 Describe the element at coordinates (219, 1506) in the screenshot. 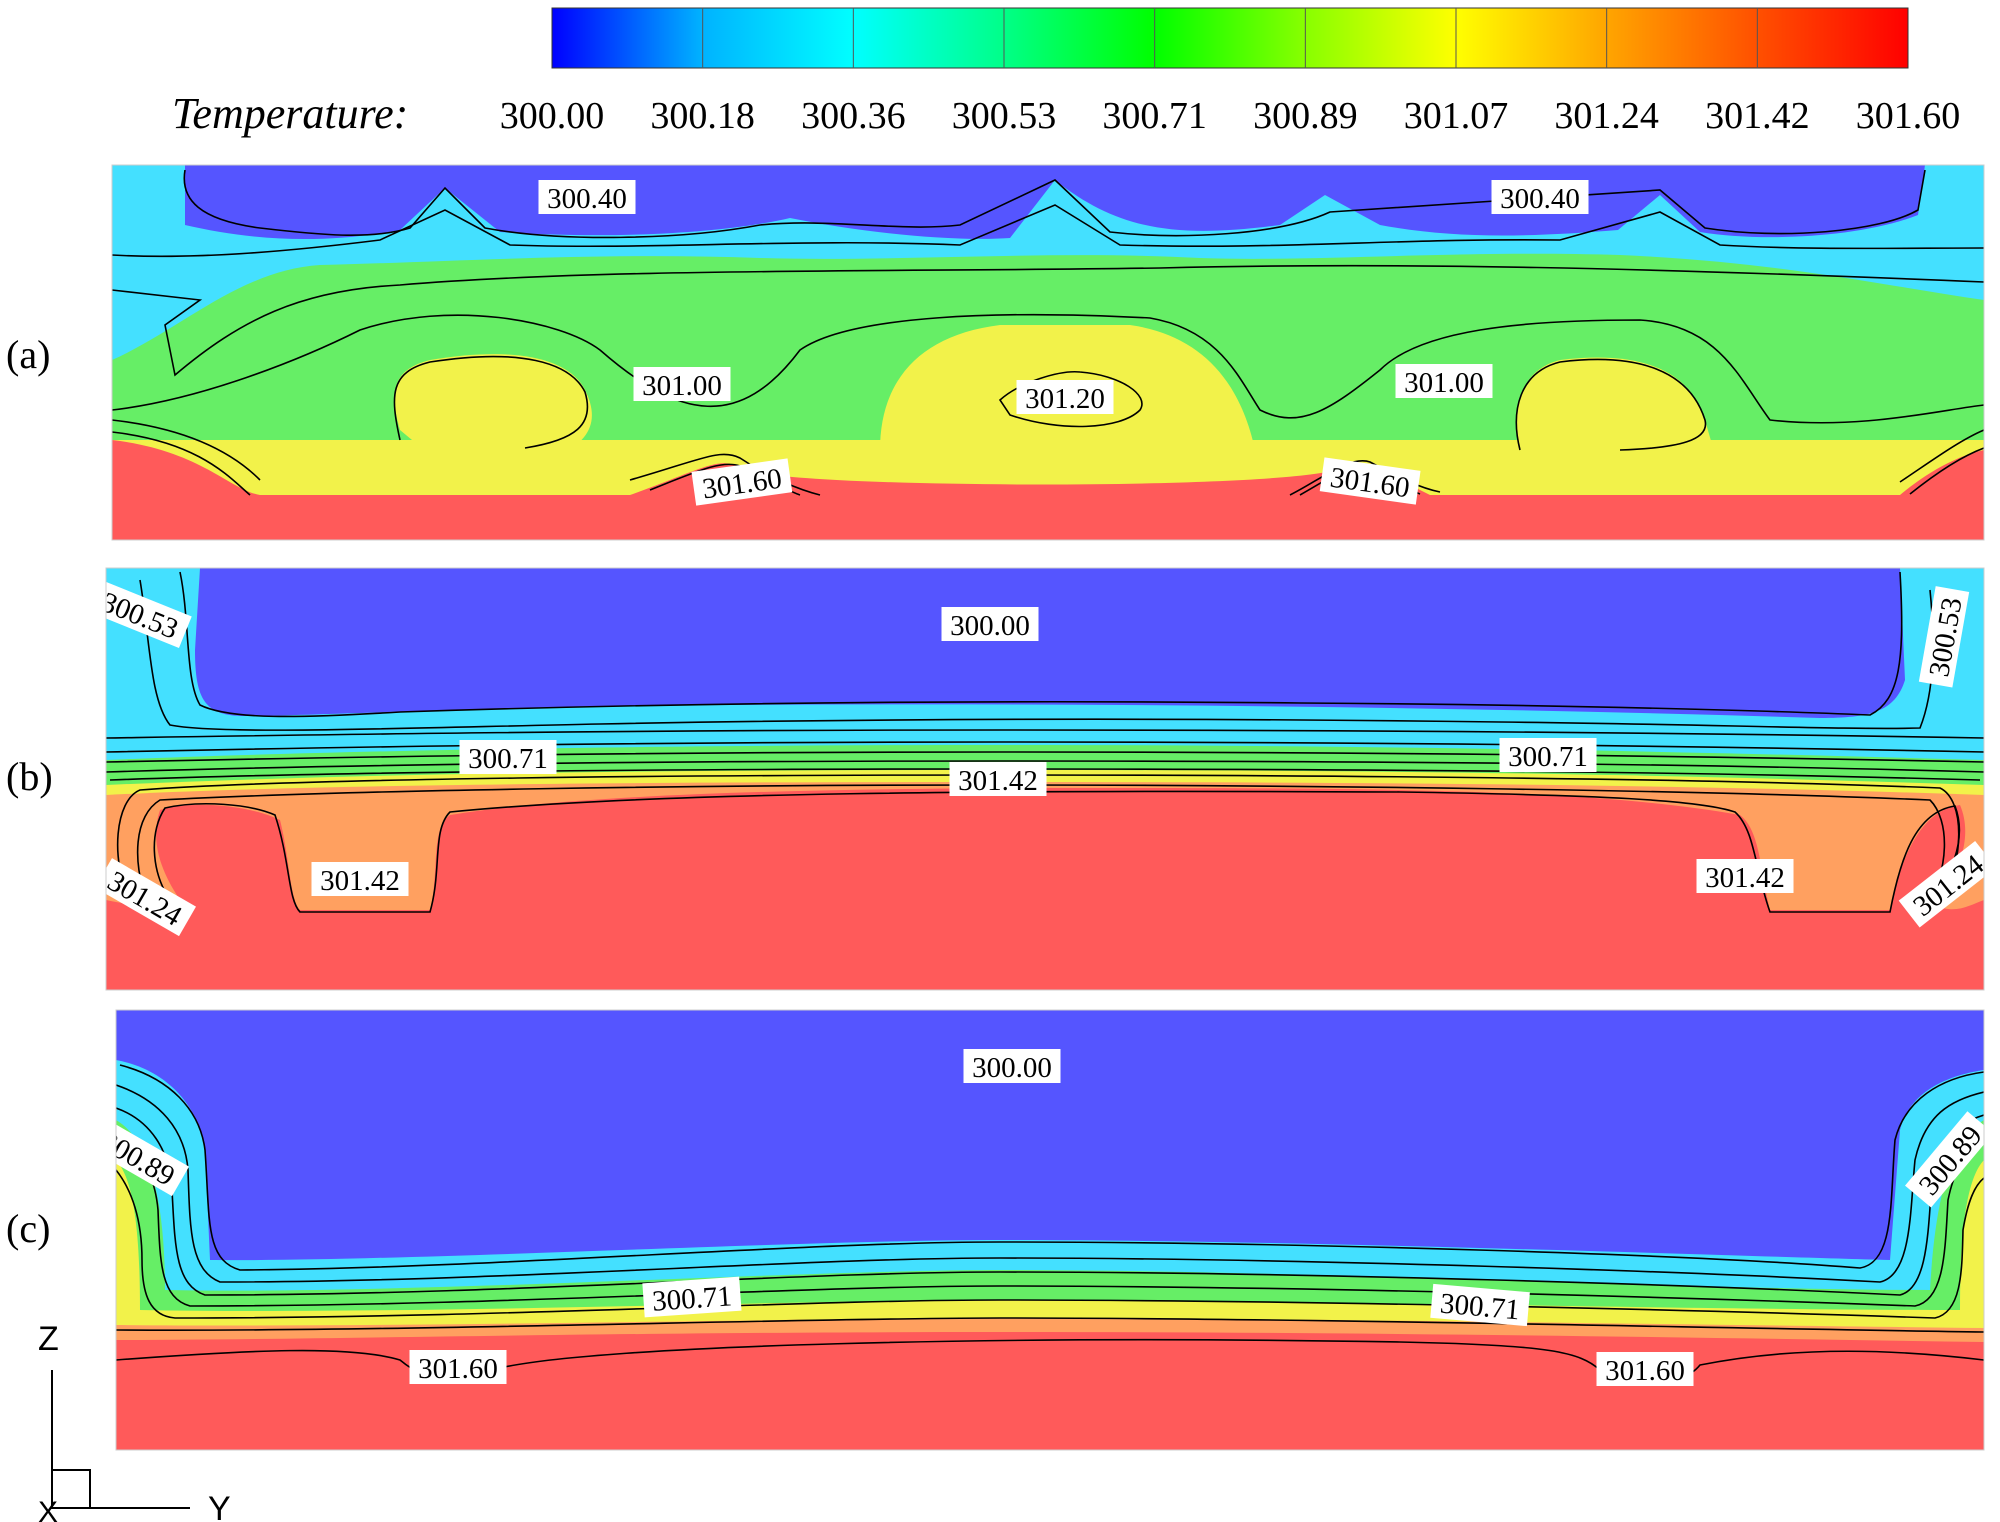

I see `triad-y-label: Y` at that location.